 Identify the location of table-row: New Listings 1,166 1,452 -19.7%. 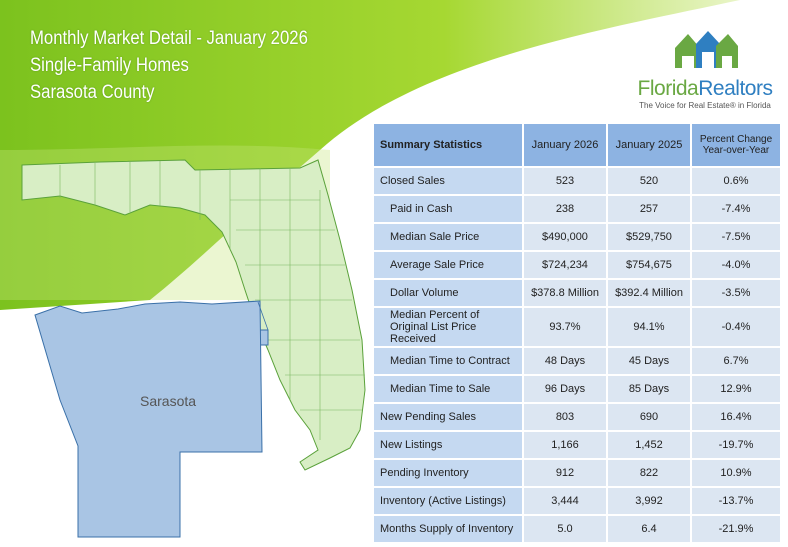
(577, 445).